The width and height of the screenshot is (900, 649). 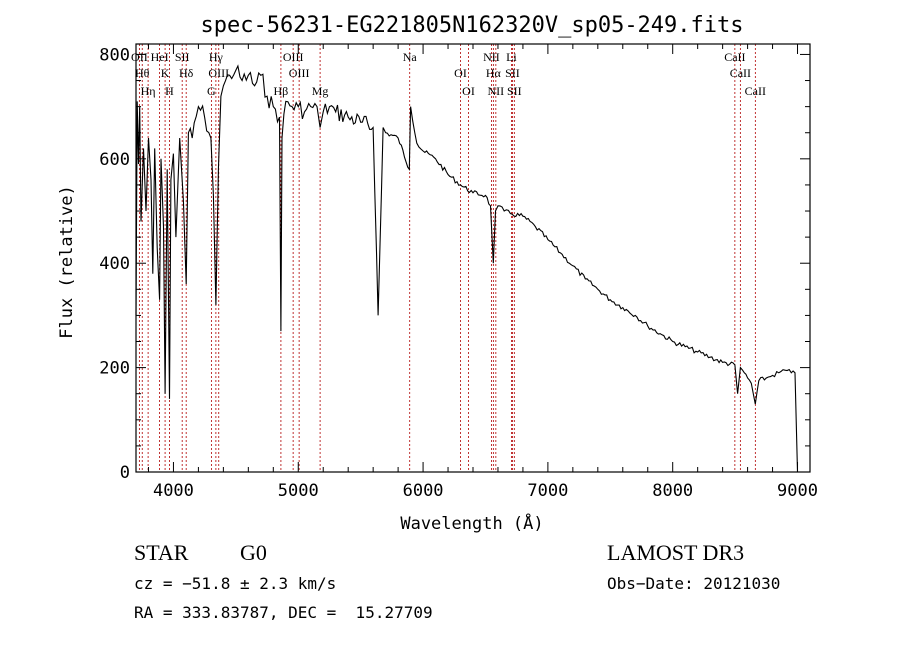 I want to click on y-tick-label: 800, so click(x=114, y=55).